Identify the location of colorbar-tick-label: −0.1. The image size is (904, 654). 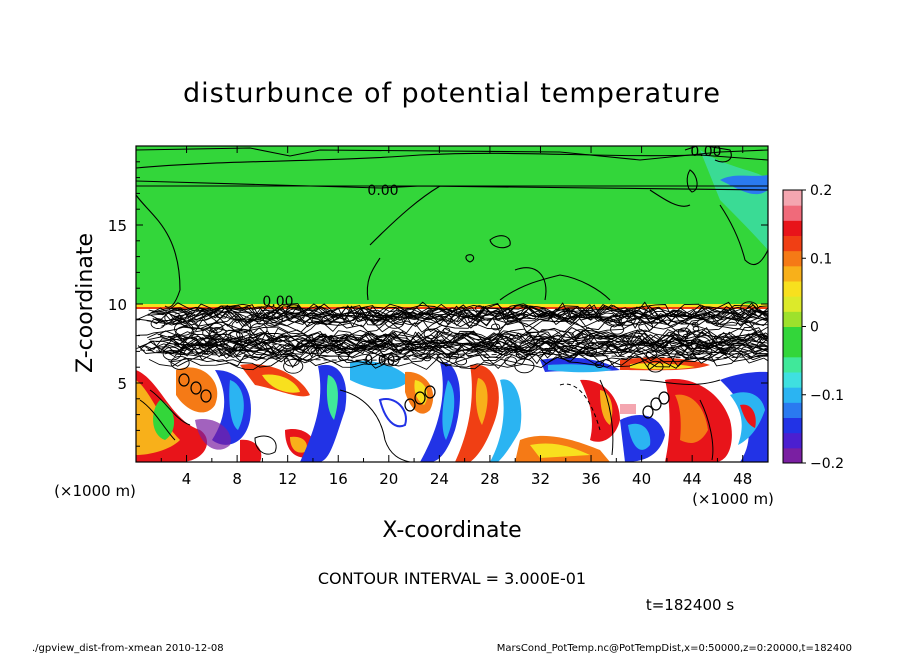
(827, 396).